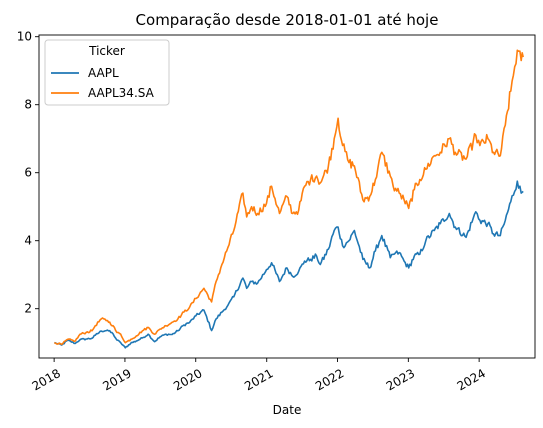  I want to click on x-axis-label: Date, so click(287, 410).